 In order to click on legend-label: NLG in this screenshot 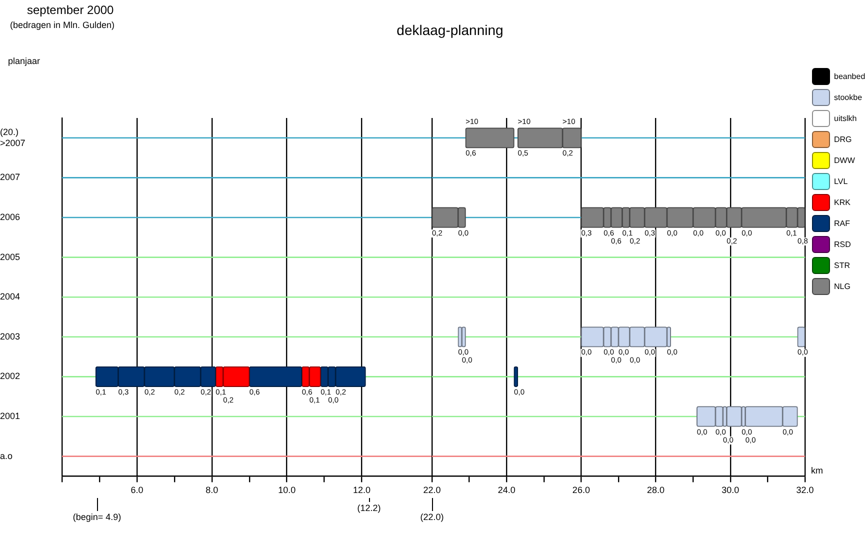, I will do `click(842, 286)`.